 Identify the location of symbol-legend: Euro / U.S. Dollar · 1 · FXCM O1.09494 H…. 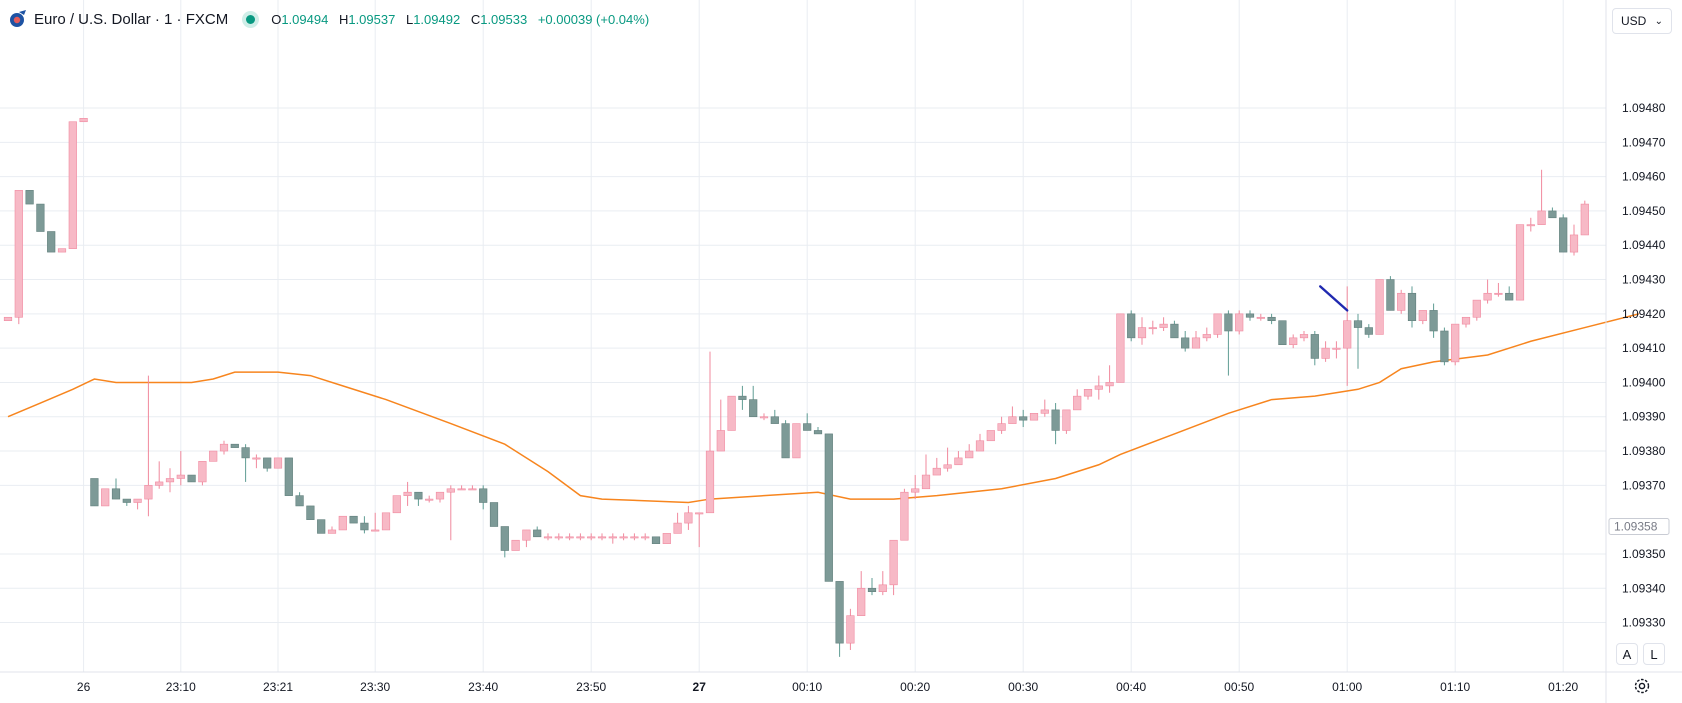
(332, 19).